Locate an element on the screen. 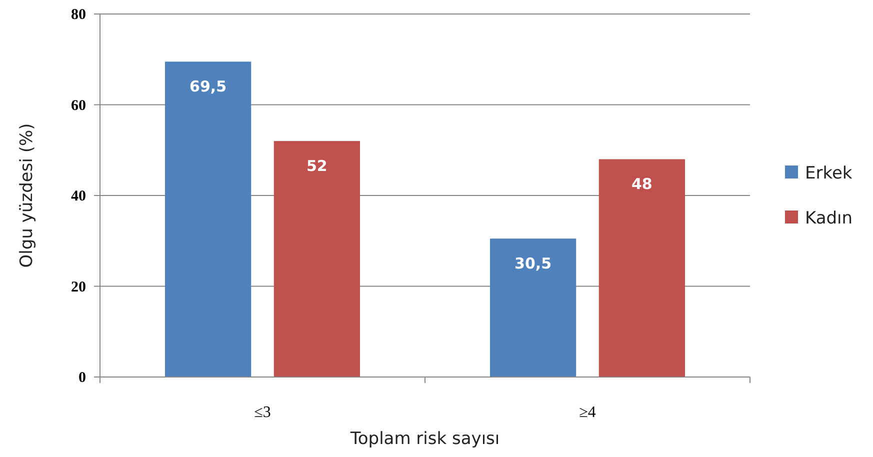 The width and height of the screenshot is (873, 457). data-label: 48 is located at coordinates (642, 184).